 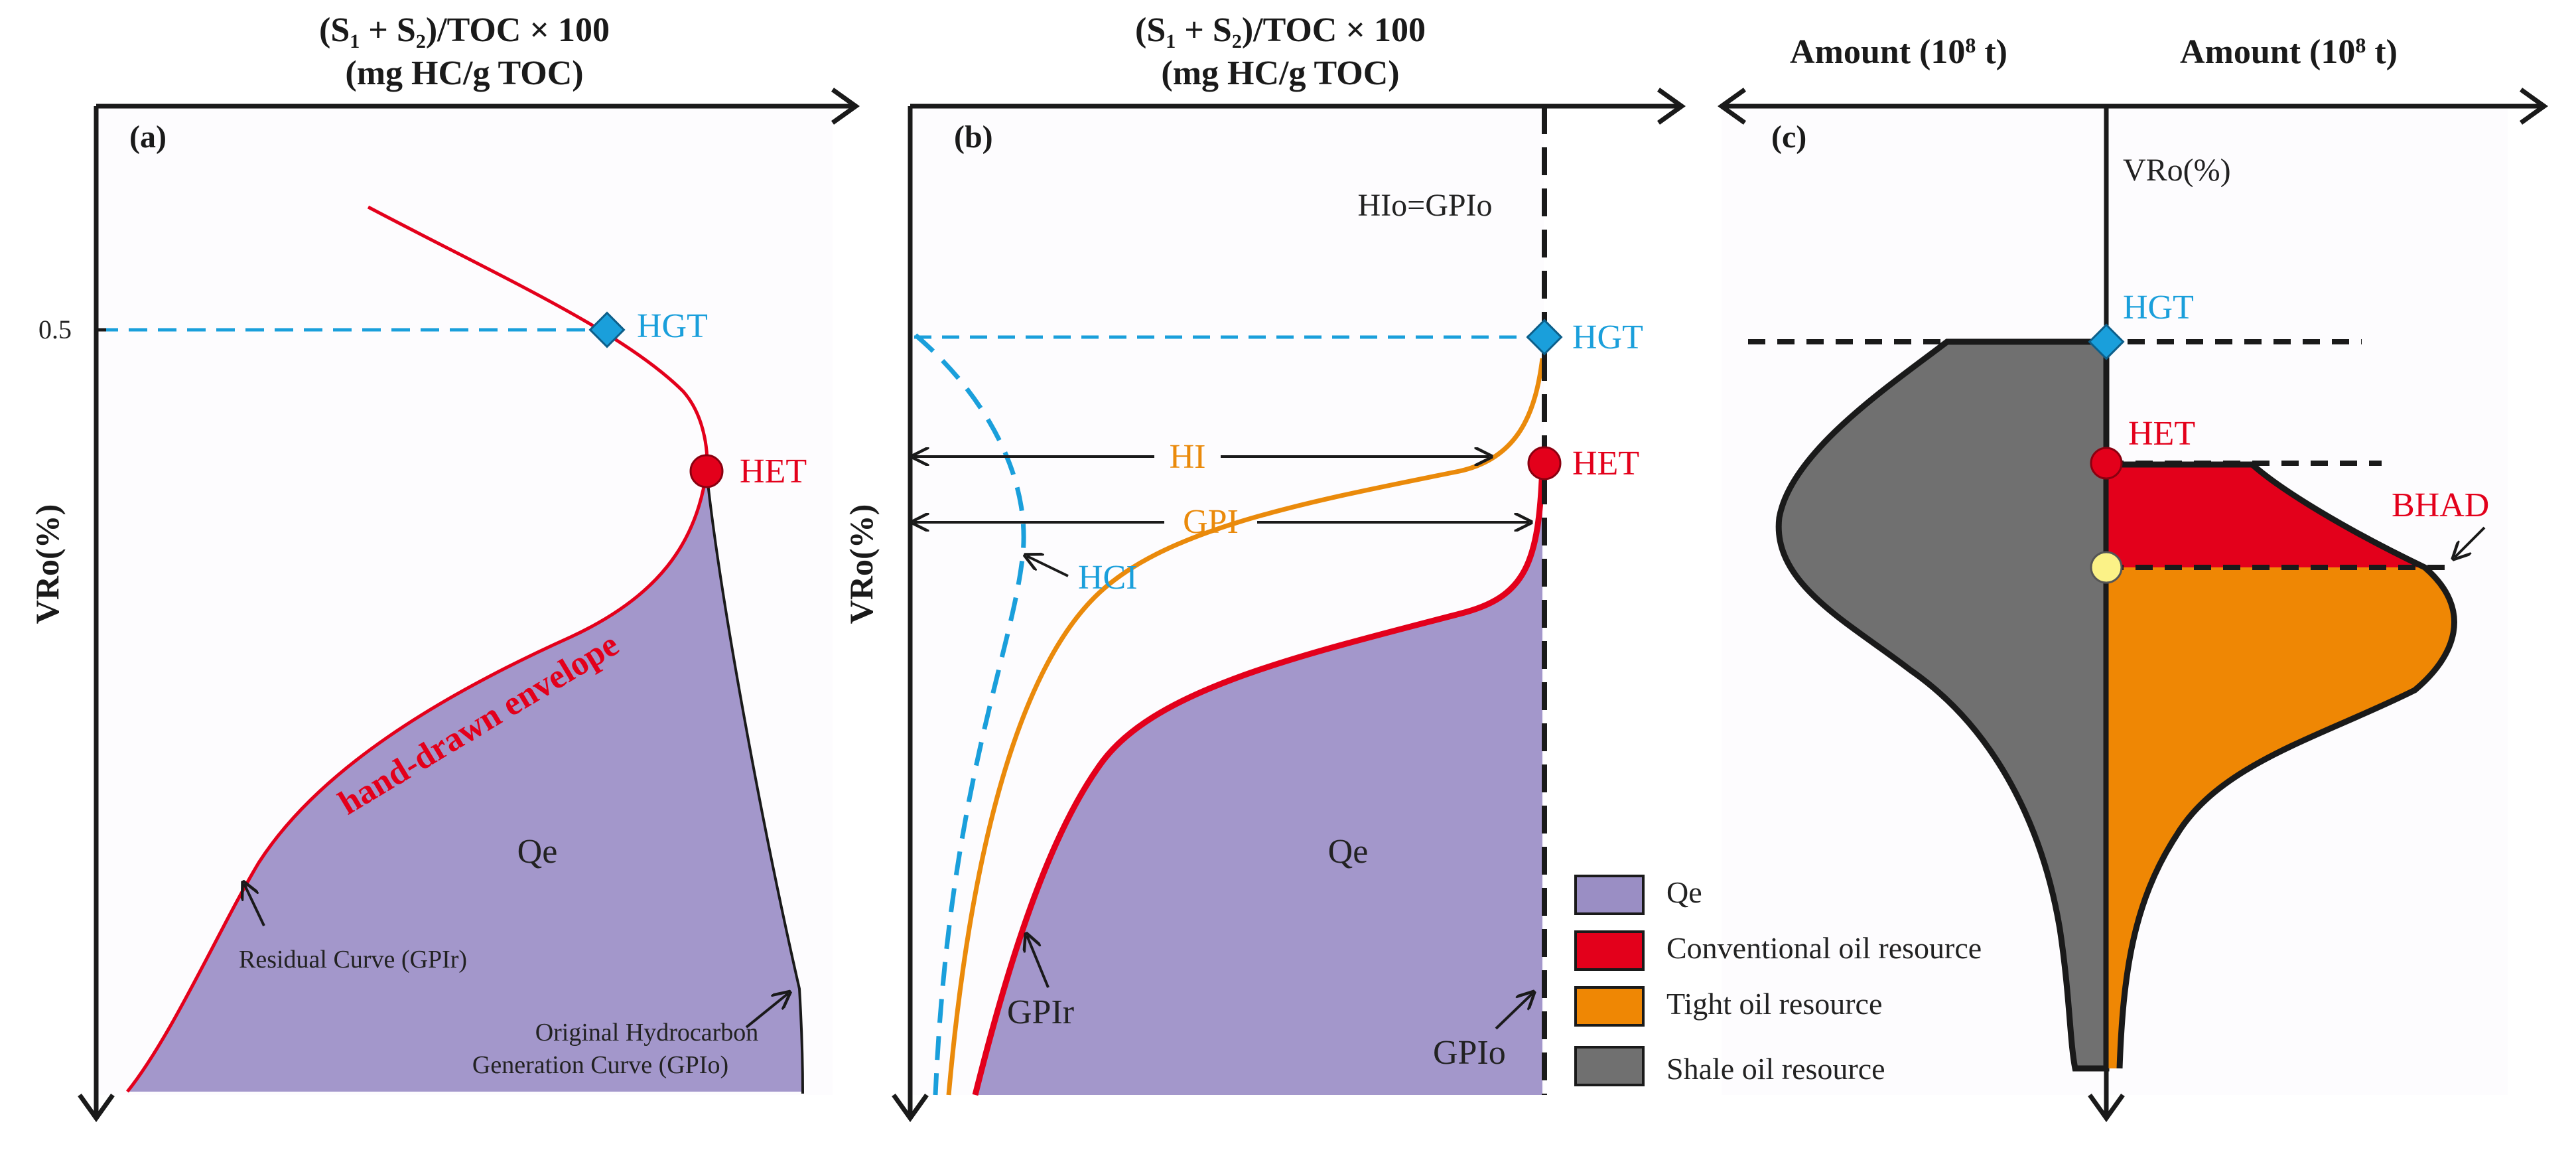 I want to click on hi-label: HI, so click(x=1188, y=457).